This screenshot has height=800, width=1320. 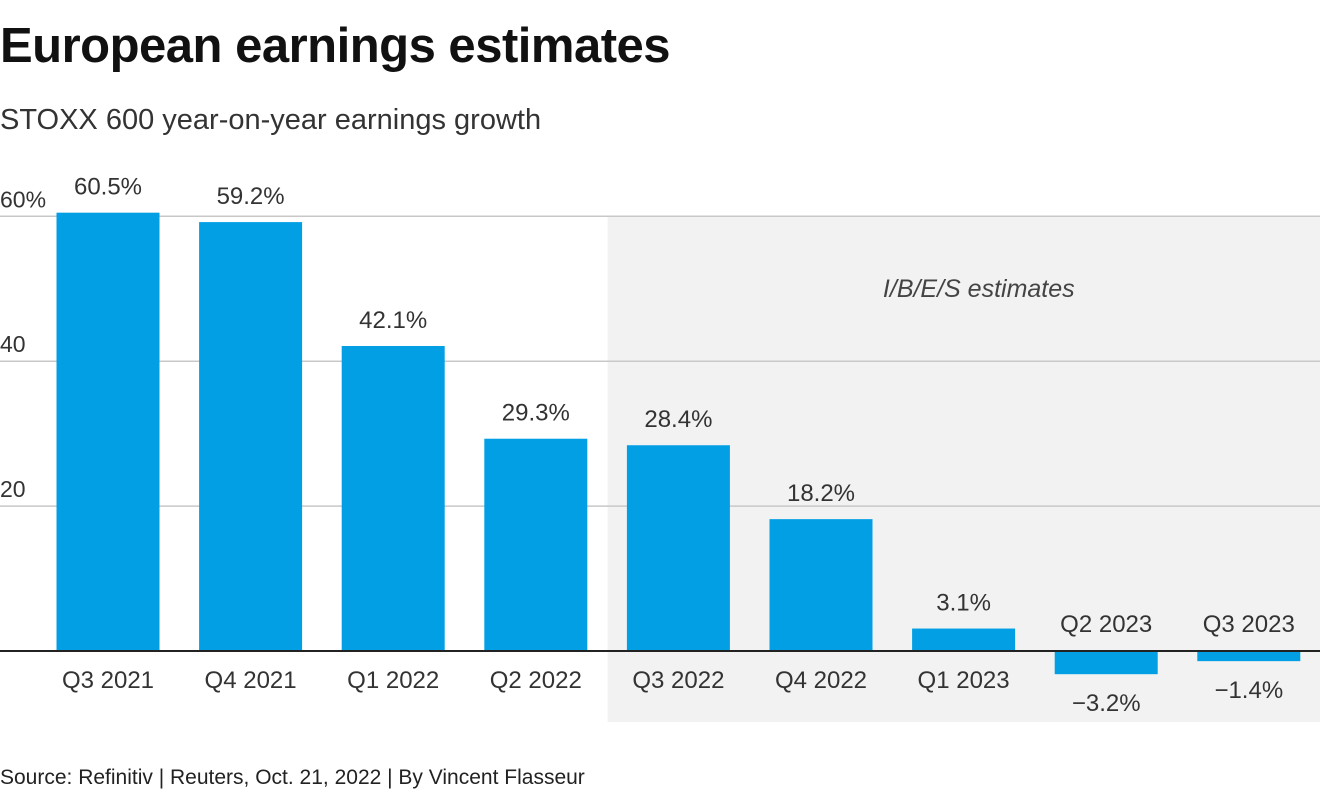 I want to click on estimates-region-label: I/B/E/S estimates, so click(x=979, y=289).